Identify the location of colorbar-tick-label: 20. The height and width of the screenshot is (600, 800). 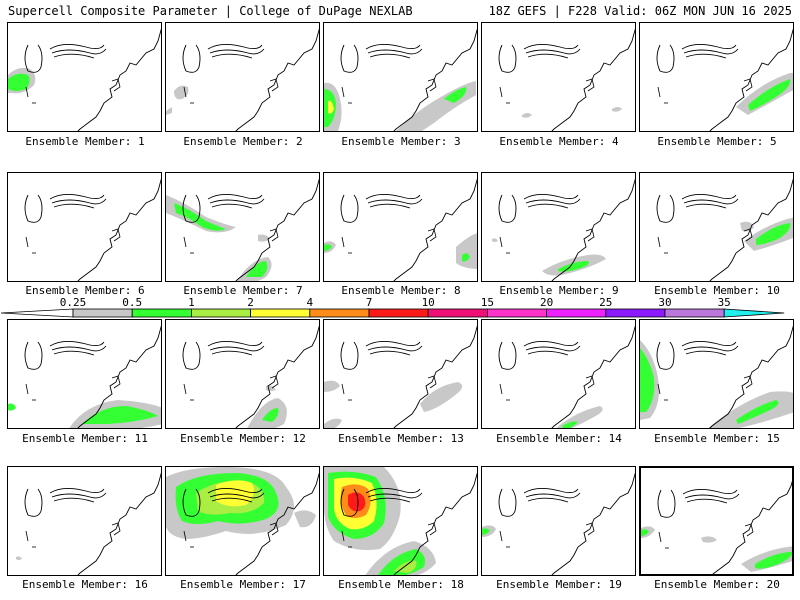
(546, 302).